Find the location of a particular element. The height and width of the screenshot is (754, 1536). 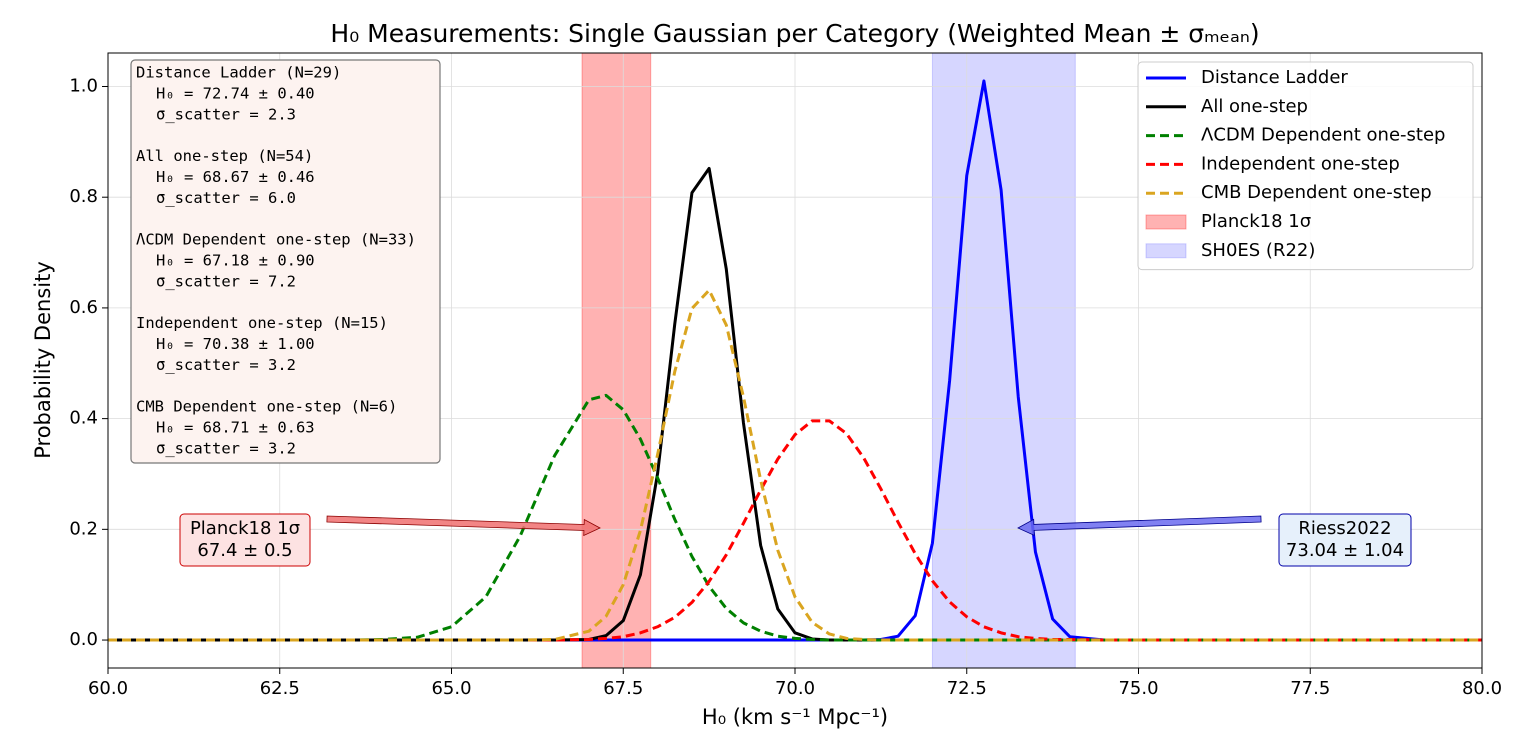

legend-label: Independent one-step is located at coordinates (1300, 163).